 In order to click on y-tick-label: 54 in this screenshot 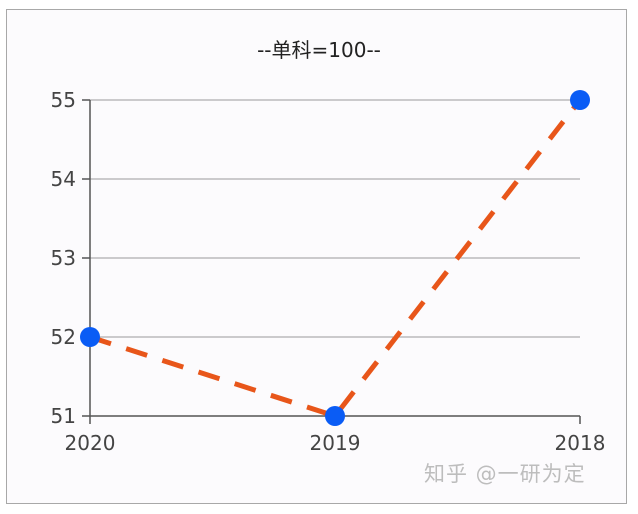, I will do `click(63, 179)`.